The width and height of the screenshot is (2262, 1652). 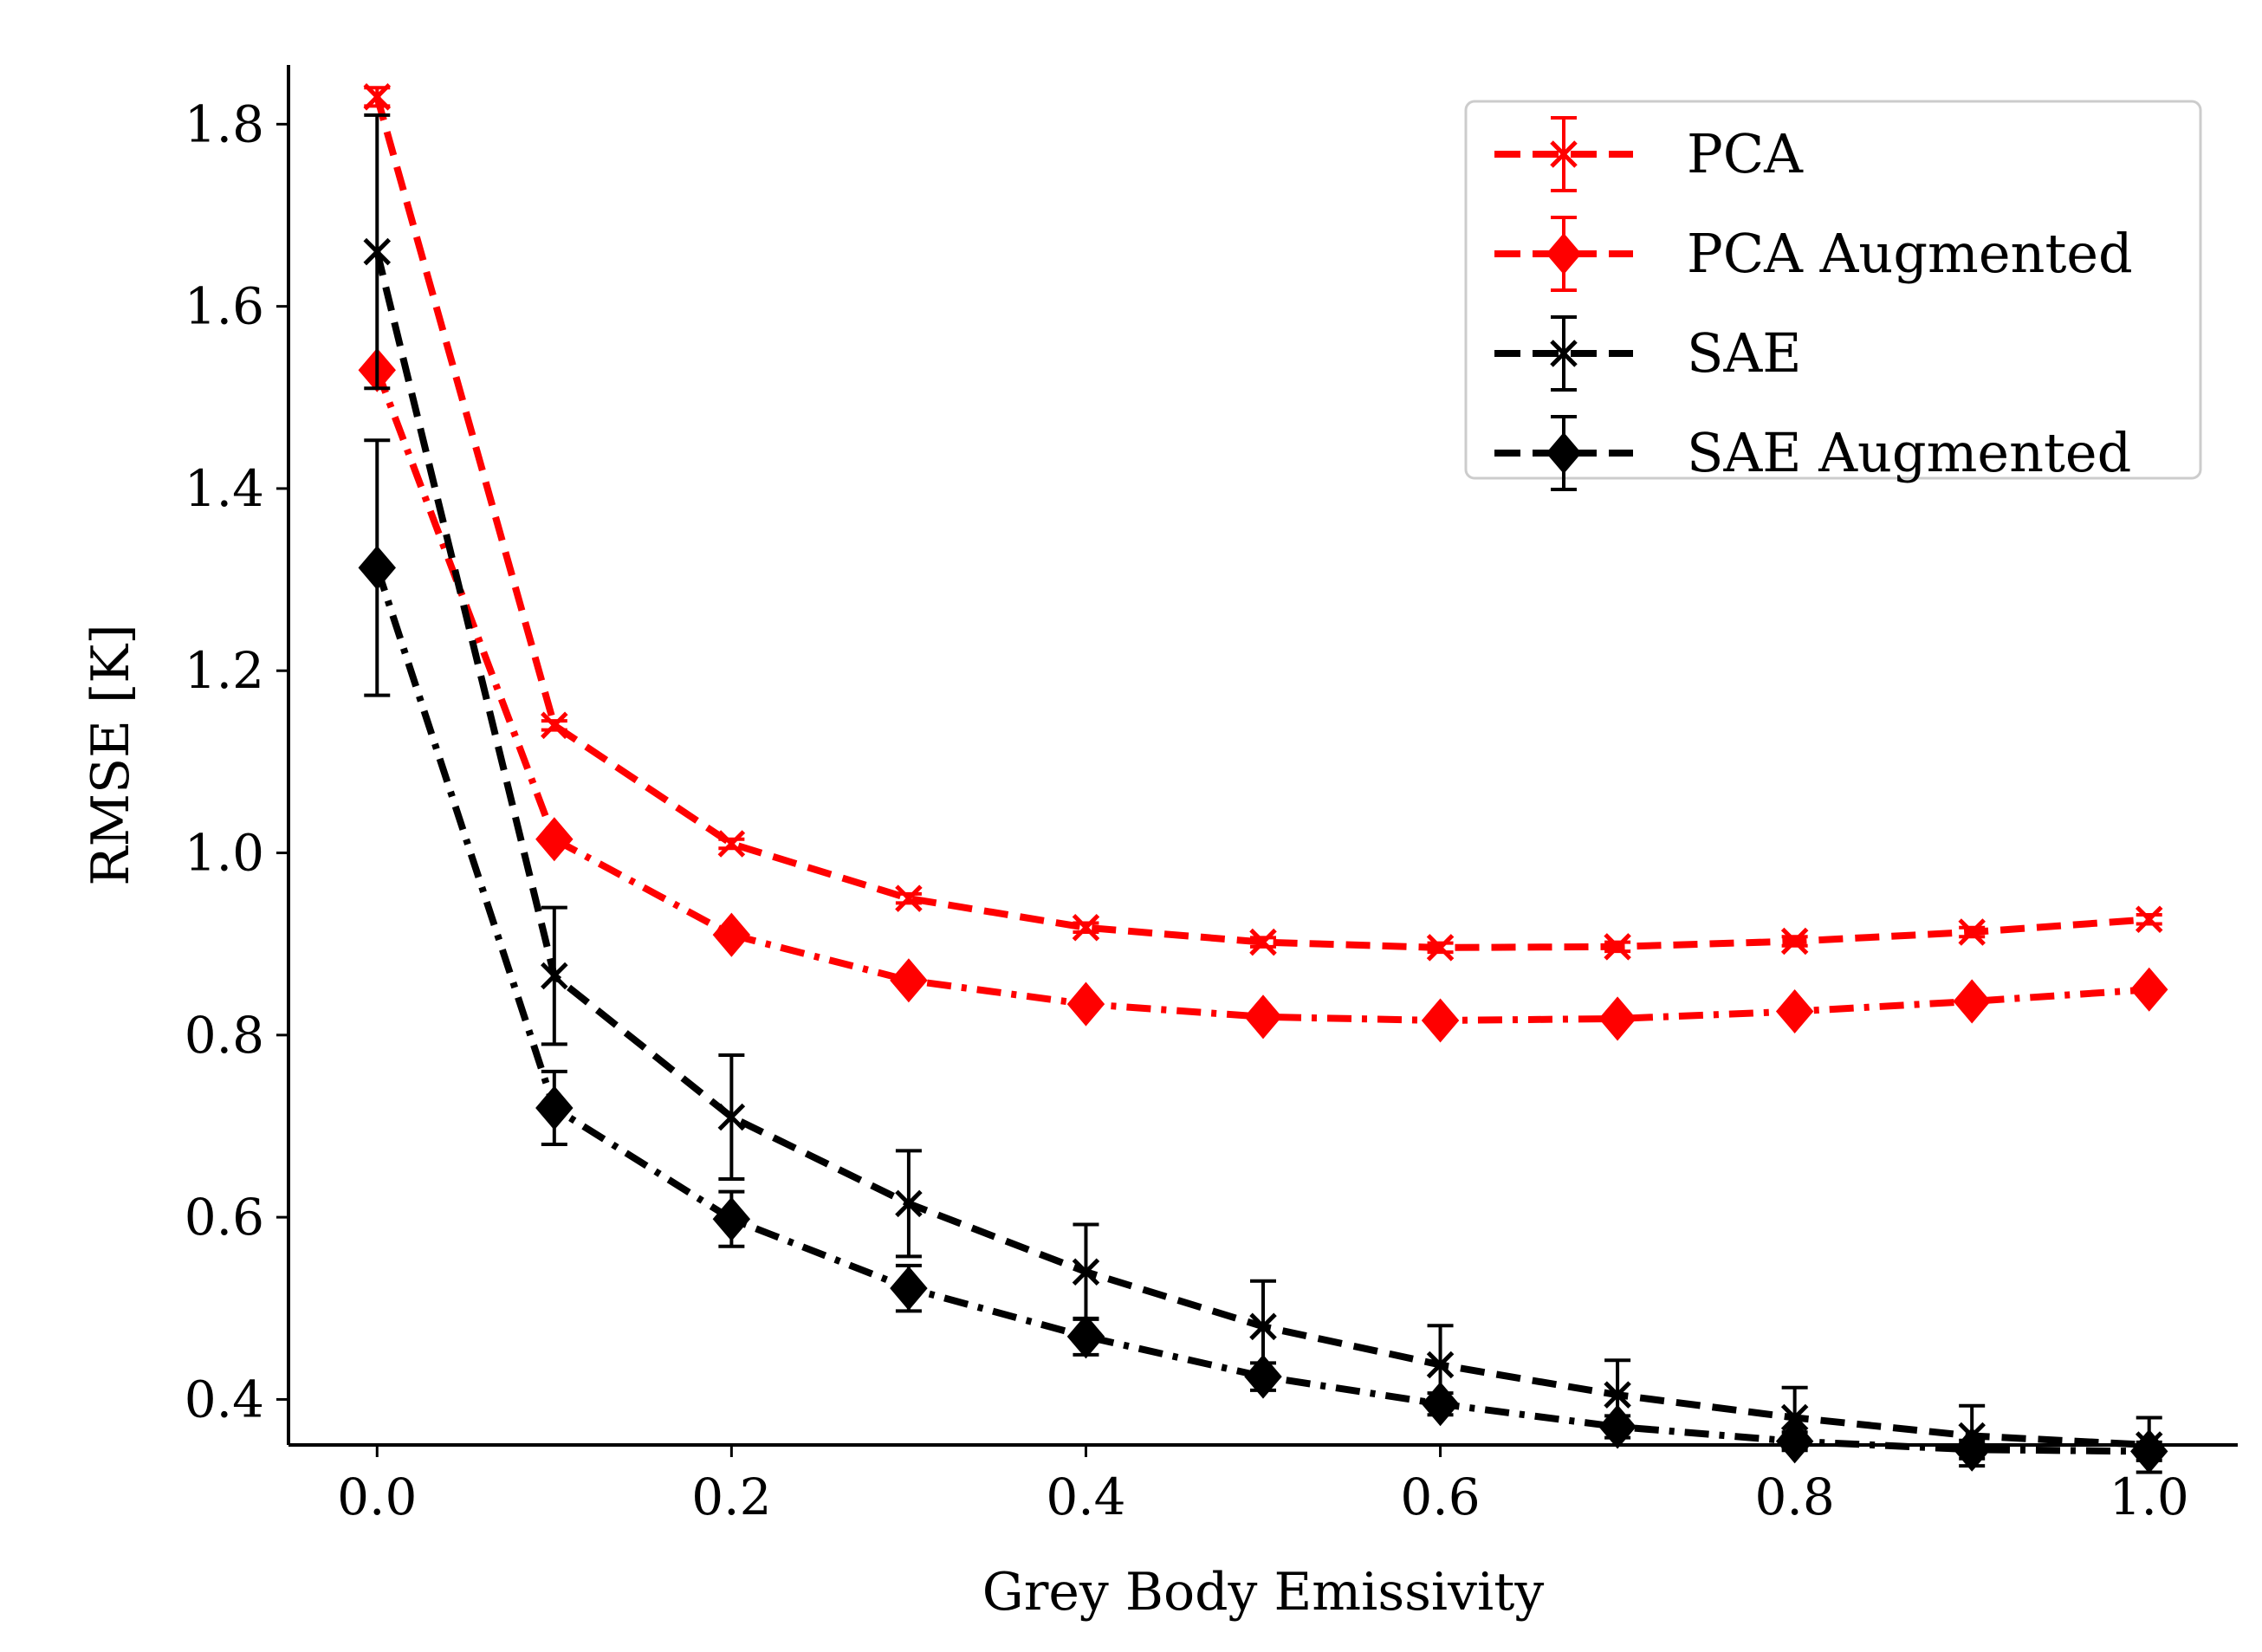 What do you see at coordinates (1746, 153) in the screenshot?
I see `legend-label: PCA` at bounding box center [1746, 153].